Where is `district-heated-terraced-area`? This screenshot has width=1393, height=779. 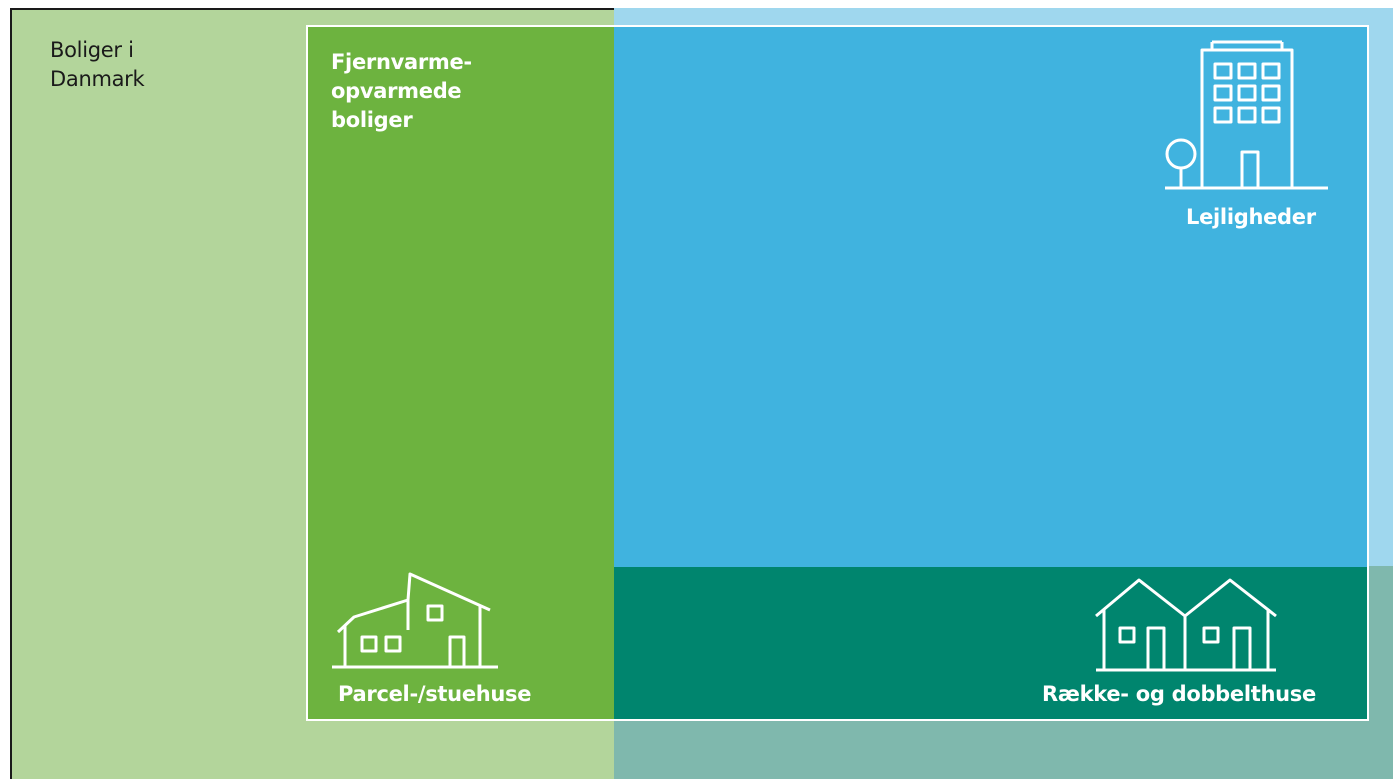 district-heated-terraced-area is located at coordinates (991, 644).